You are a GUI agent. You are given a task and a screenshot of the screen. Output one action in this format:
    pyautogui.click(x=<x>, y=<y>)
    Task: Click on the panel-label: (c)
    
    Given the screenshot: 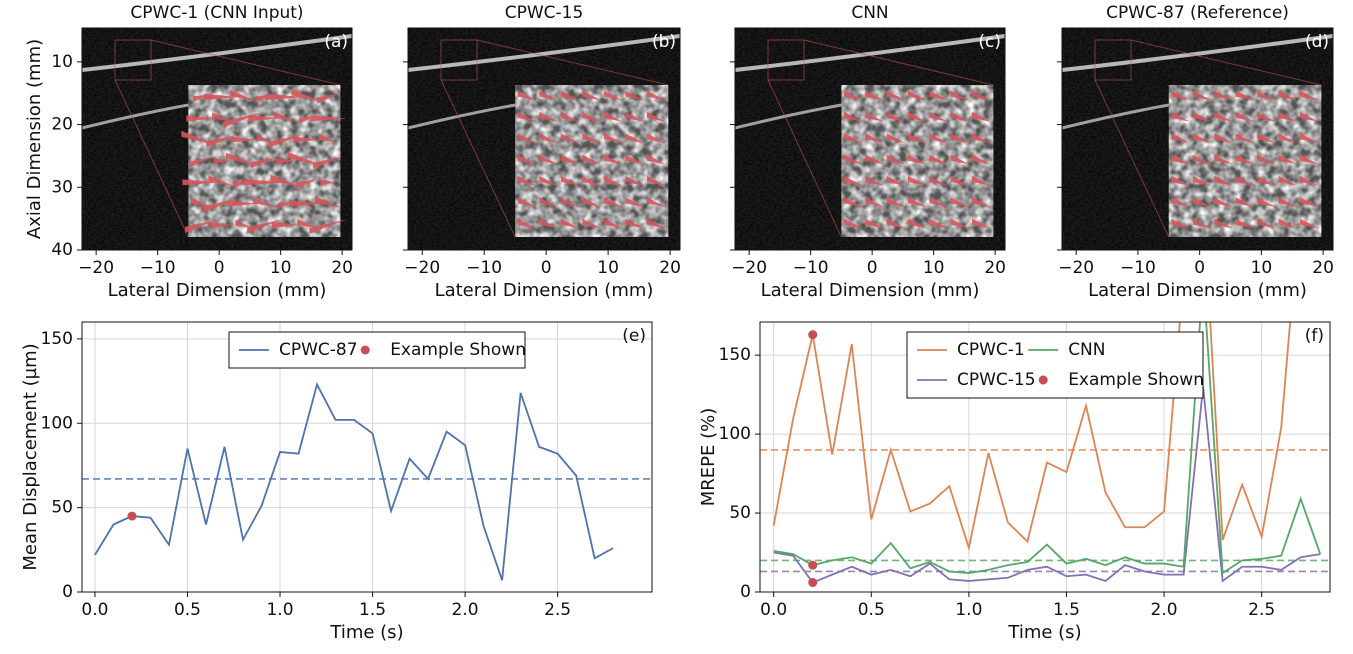 What is the action you would take?
    pyautogui.click(x=989, y=42)
    